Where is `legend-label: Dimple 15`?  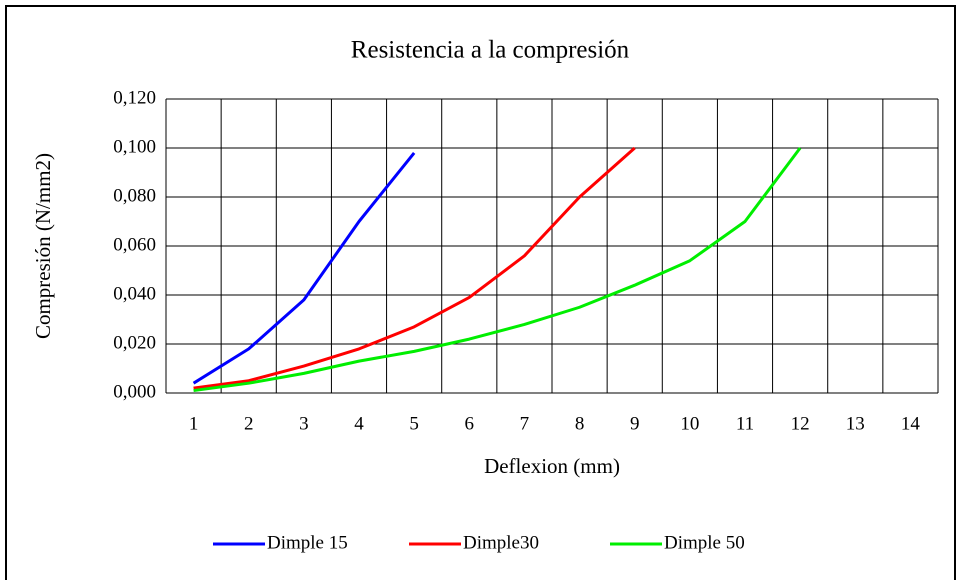
legend-label: Dimple 15 is located at coordinates (307, 542).